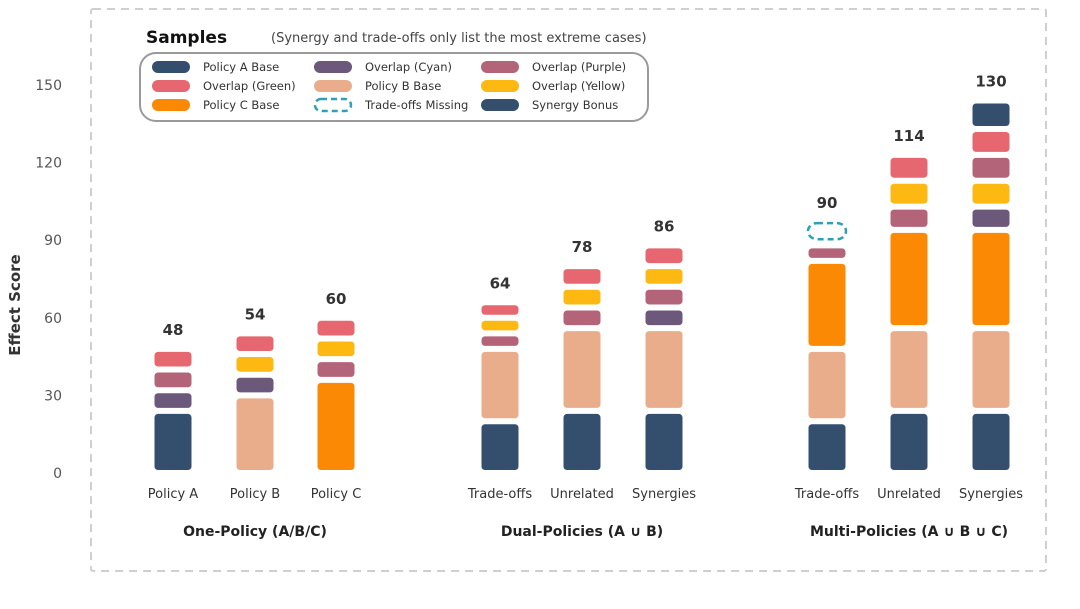  What do you see at coordinates (249, 86) in the screenshot?
I see `legend-label: Overlap (Green)` at bounding box center [249, 86].